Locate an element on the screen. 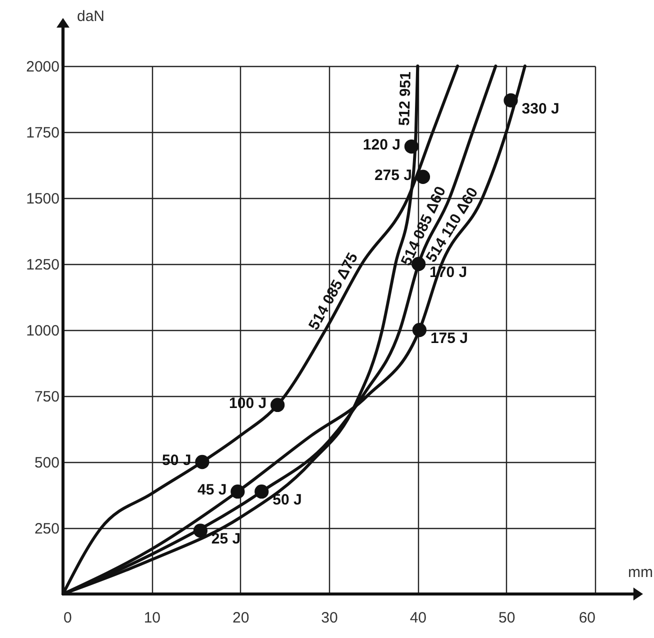 Image resolution: width=654 pixels, height=638 pixels. x-tick-label: 60 is located at coordinates (587, 618).